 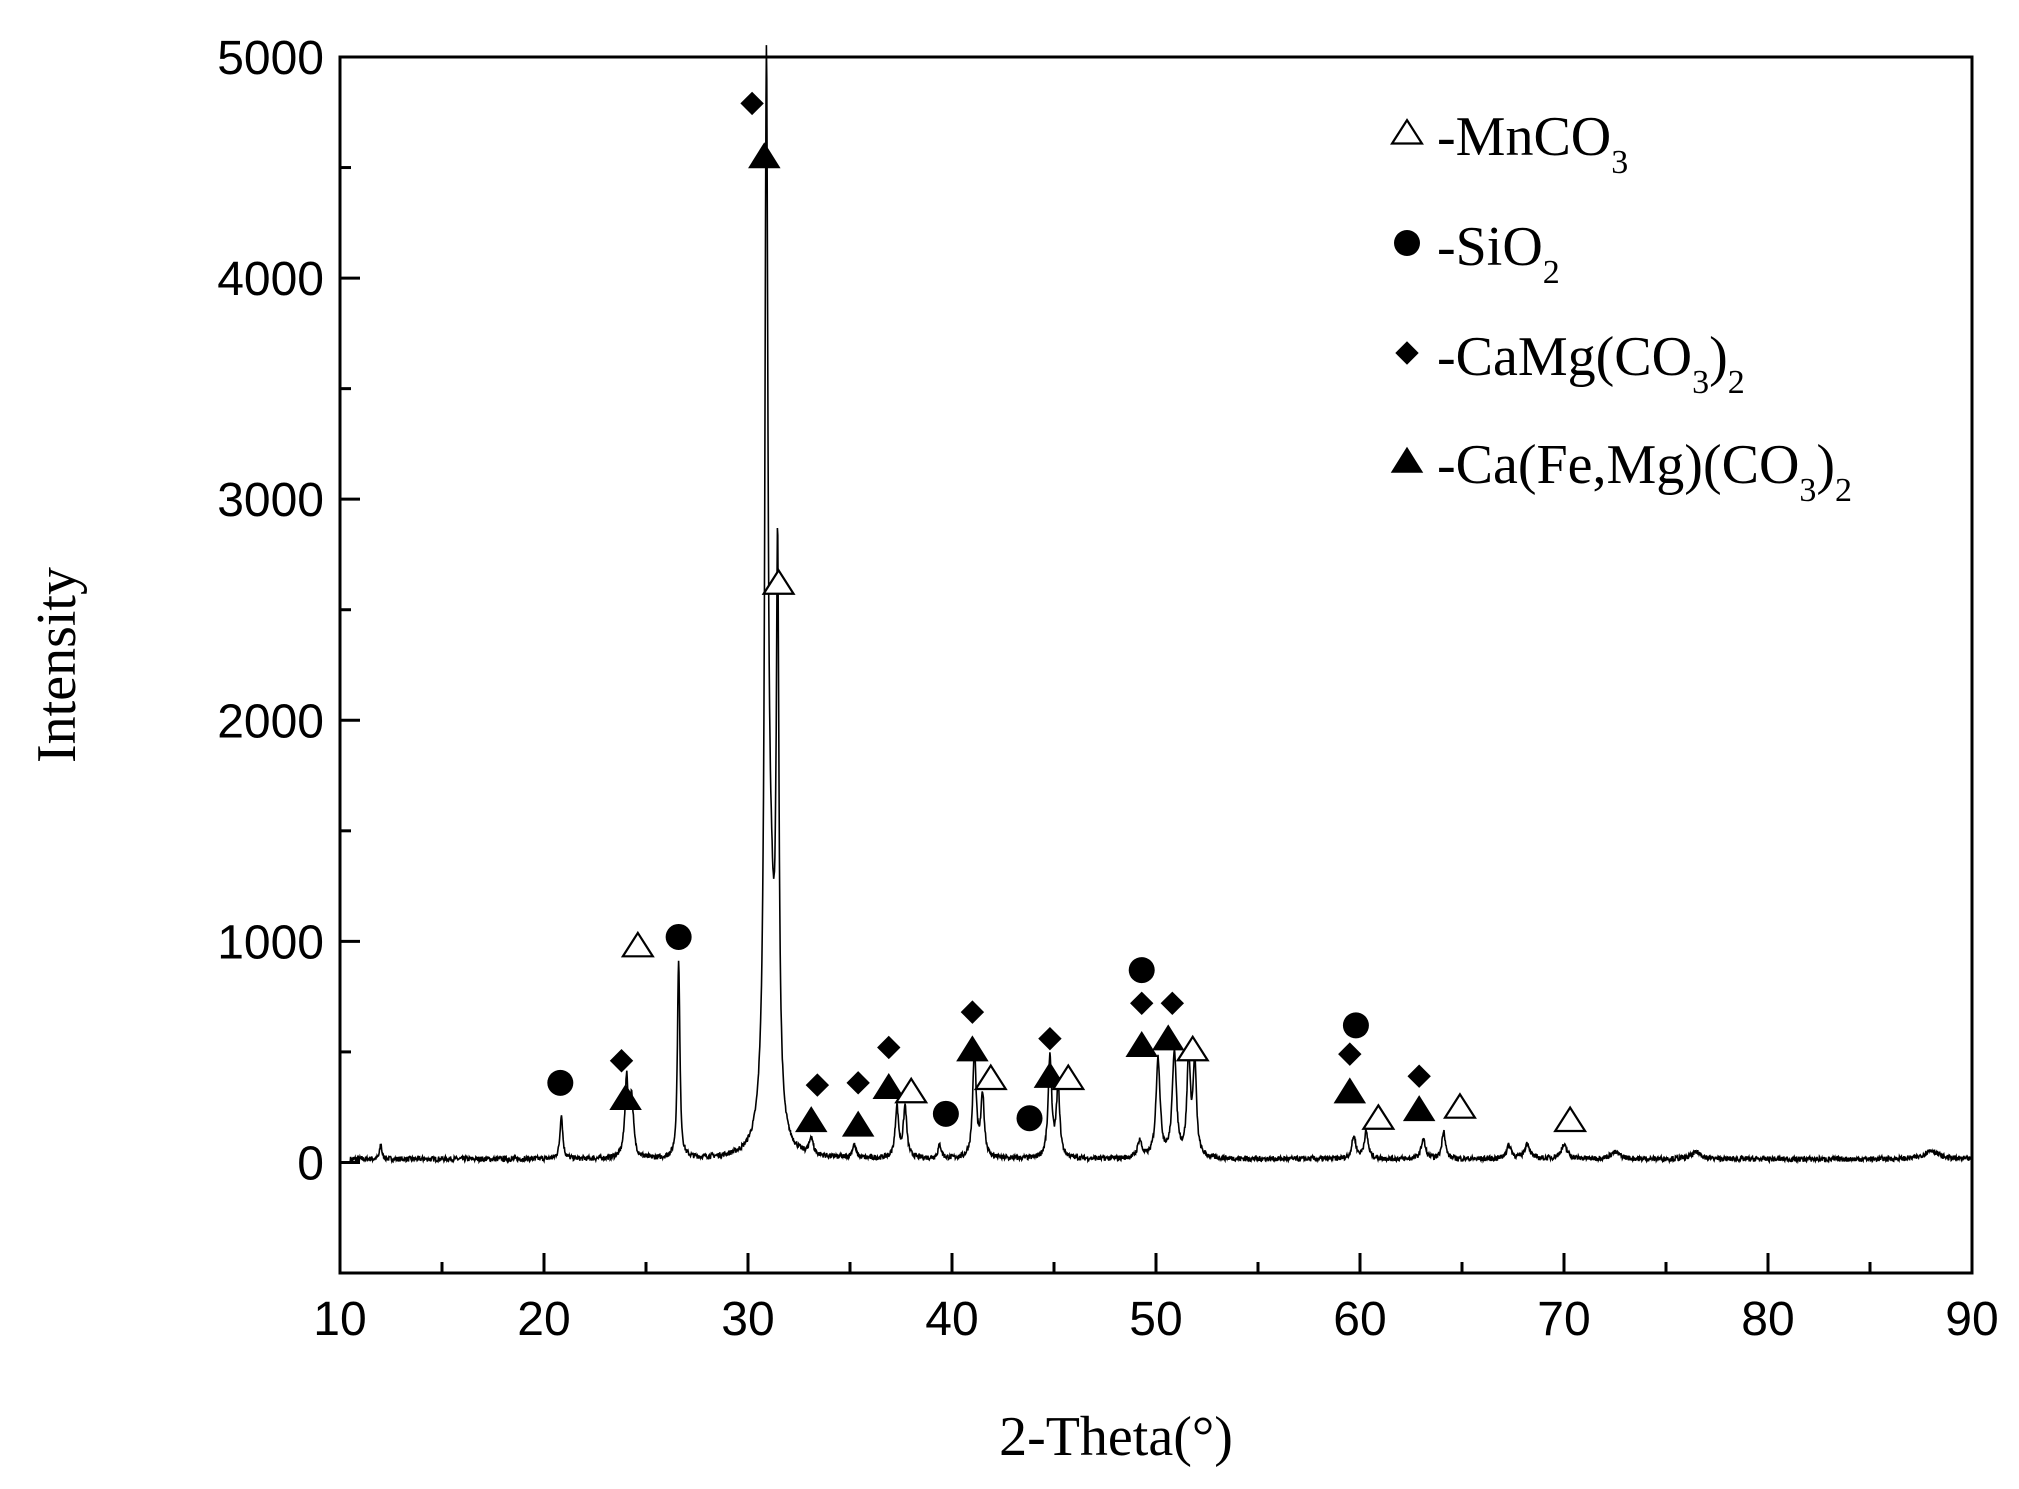 What do you see at coordinates (1116, 1437) in the screenshot?
I see `x-axis-title: 2-Theta(°)` at bounding box center [1116, 1437].